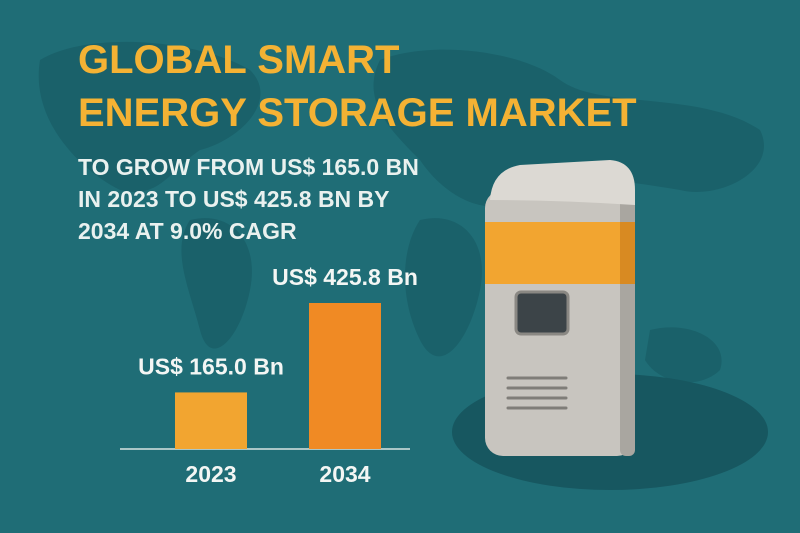 This screenshot has width=800, height=533. Describe the element at coordinates (344, 474) in the screenshot. I see `category-label: 2034` at that location.